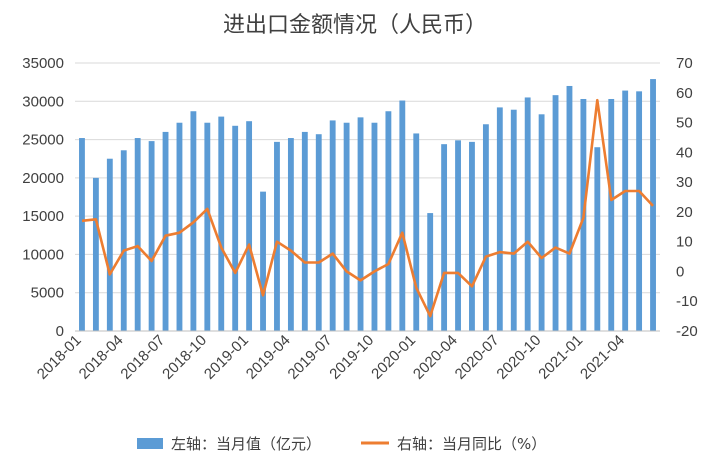 This screenshot has width=710, height=472. I want to click on y-right-tick-label: -20, so click(687, 331).